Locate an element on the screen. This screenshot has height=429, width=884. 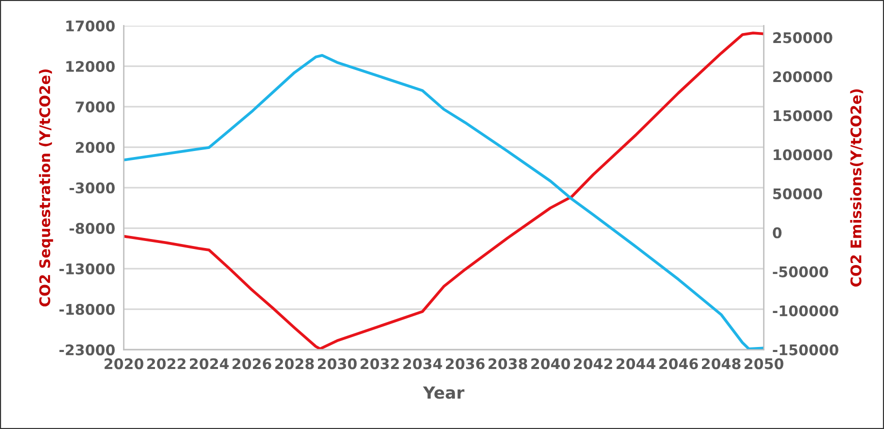
y-tick-label: -18000 is located at coordinates (87, 309).